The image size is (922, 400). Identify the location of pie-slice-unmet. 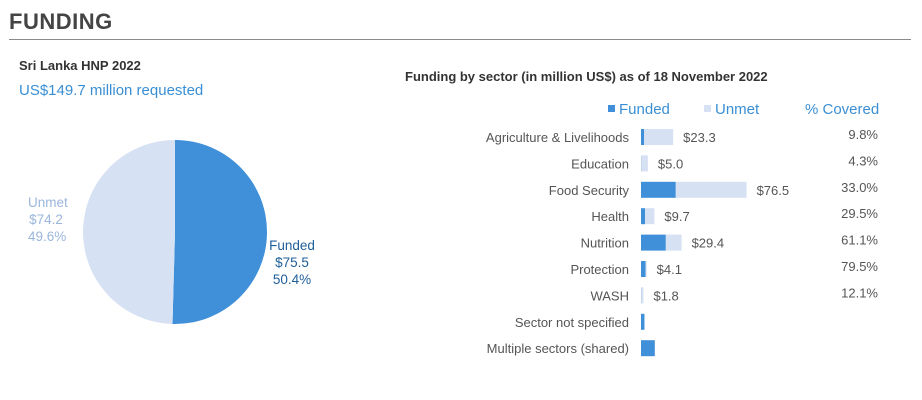
(128, 232).